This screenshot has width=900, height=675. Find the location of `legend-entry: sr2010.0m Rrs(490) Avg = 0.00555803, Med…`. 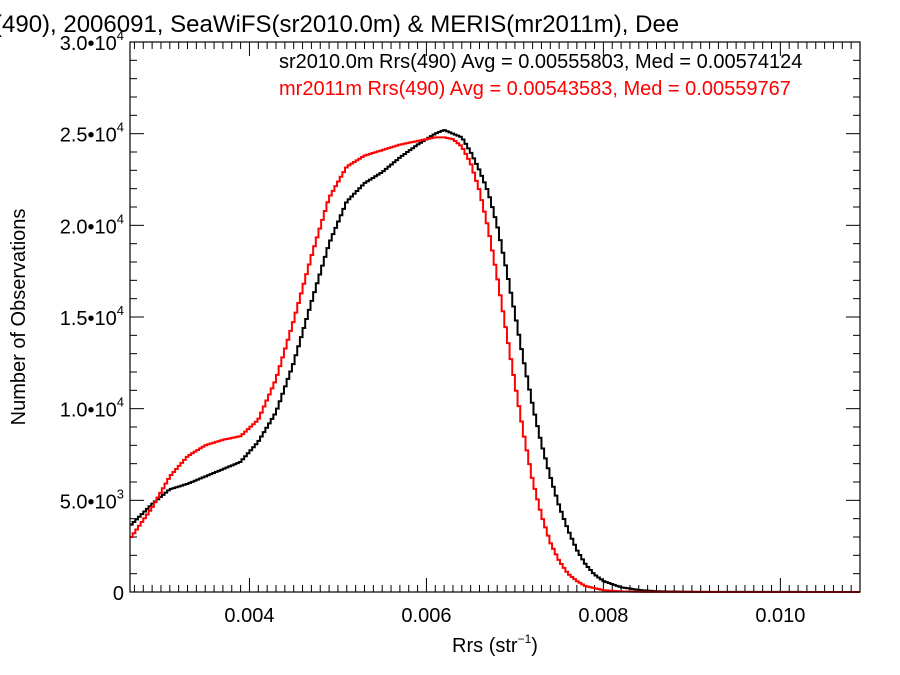

legend-entry: sr2010.0m Rrs(490) Avg = 0.00555803, Med… is located at coordinates (540, 62).